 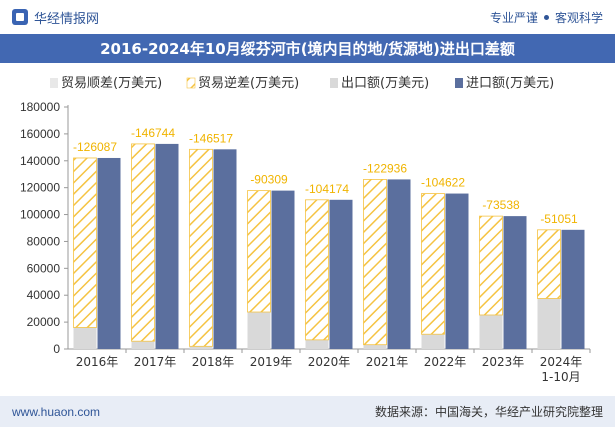 I want to click on x-tick-label: 2017年, so click(x=155, y=362).